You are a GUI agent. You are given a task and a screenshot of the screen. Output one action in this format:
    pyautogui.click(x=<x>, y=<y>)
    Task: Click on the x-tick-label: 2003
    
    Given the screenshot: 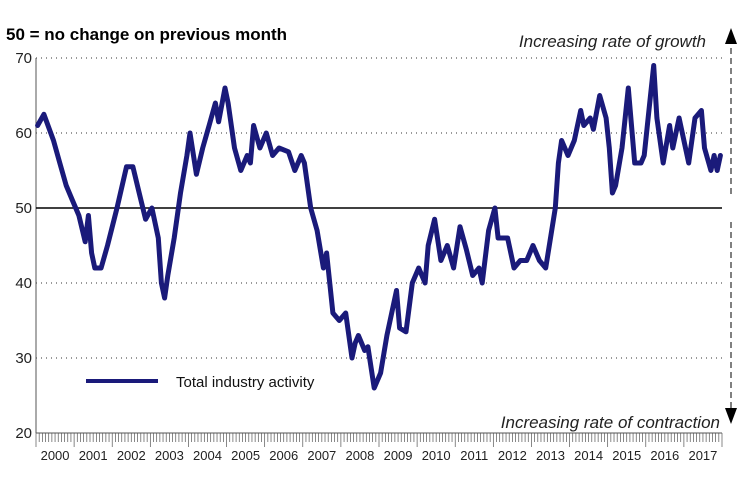 What is the action you would take?
    pyautogui.click(x=169, y=455)
    